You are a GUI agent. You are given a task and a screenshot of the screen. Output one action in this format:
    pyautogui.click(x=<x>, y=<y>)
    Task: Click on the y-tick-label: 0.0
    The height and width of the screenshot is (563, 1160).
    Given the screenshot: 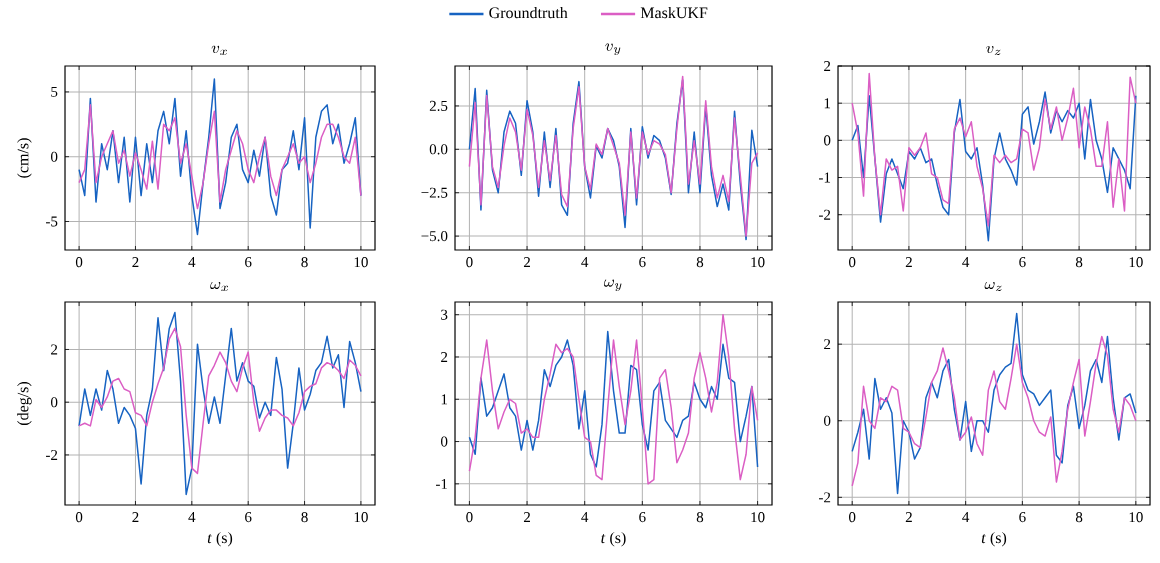 What is the action you would take?
    pyautogui.click(x=438, y=149)
    